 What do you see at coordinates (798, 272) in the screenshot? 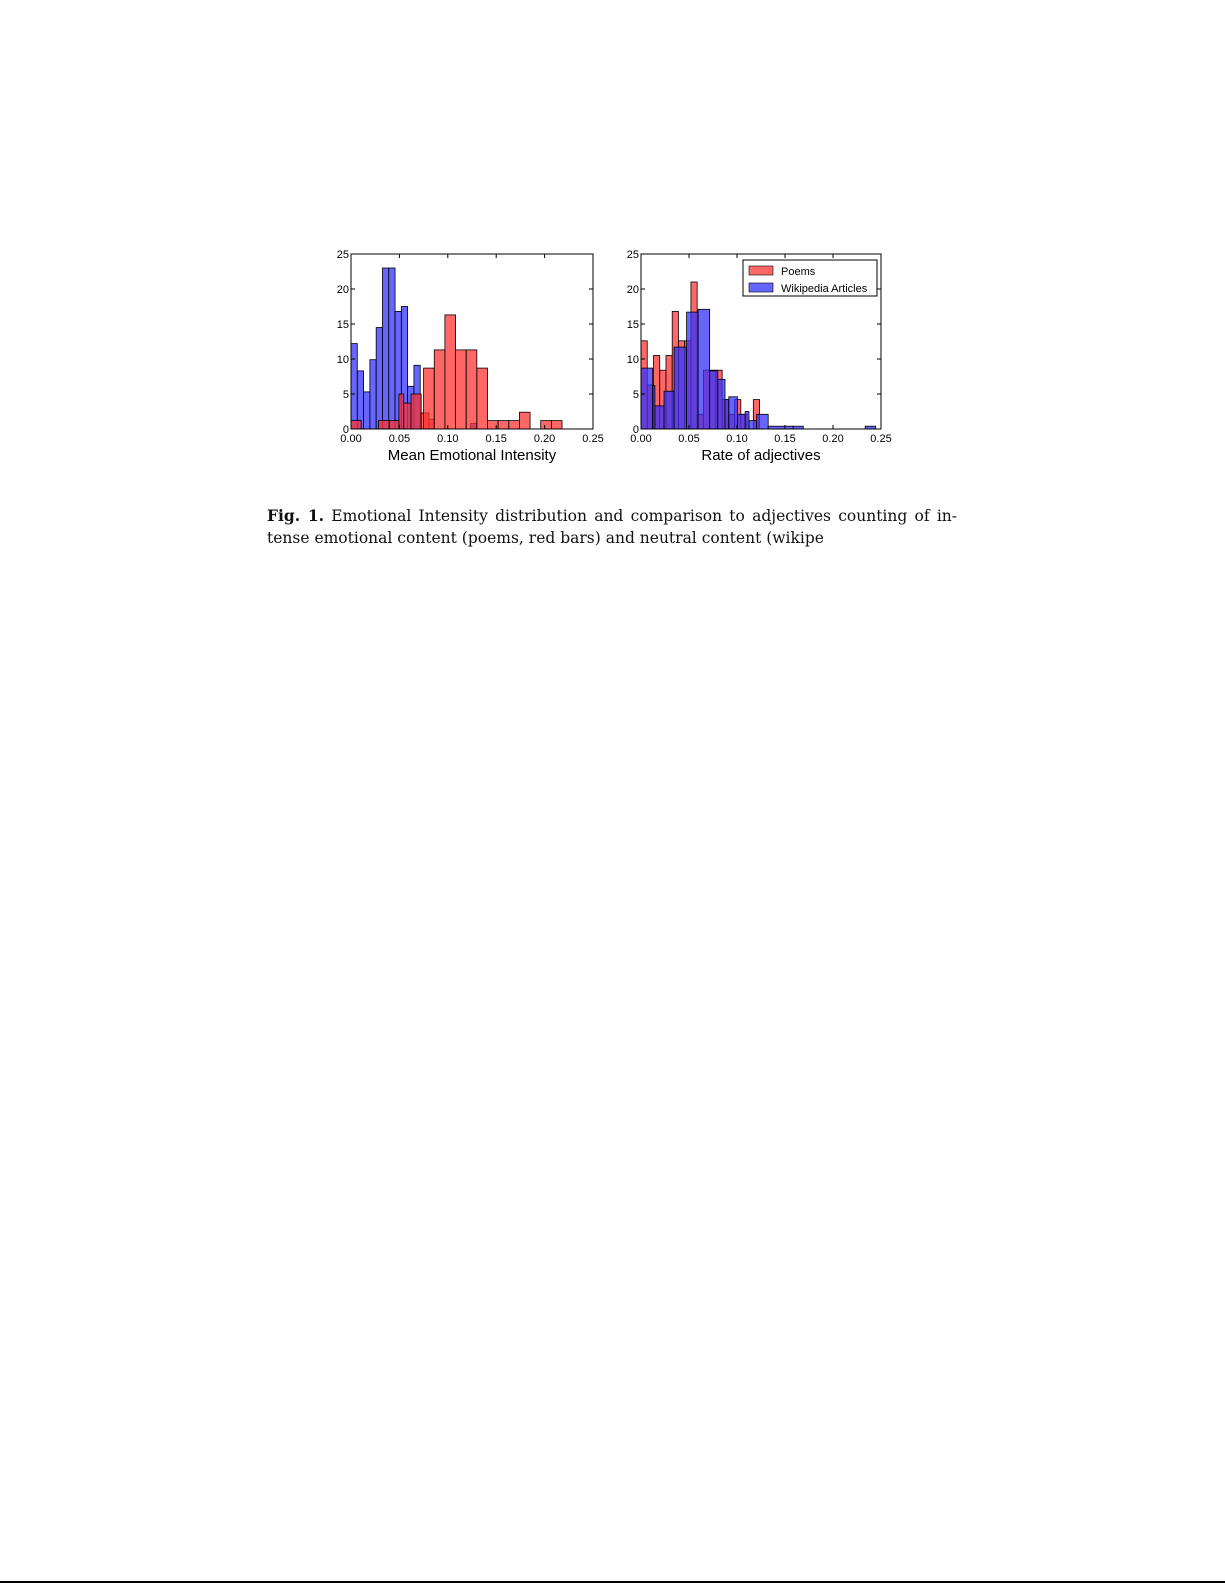
I see `legend-entry: Poems` at bounding box center [798, 272].